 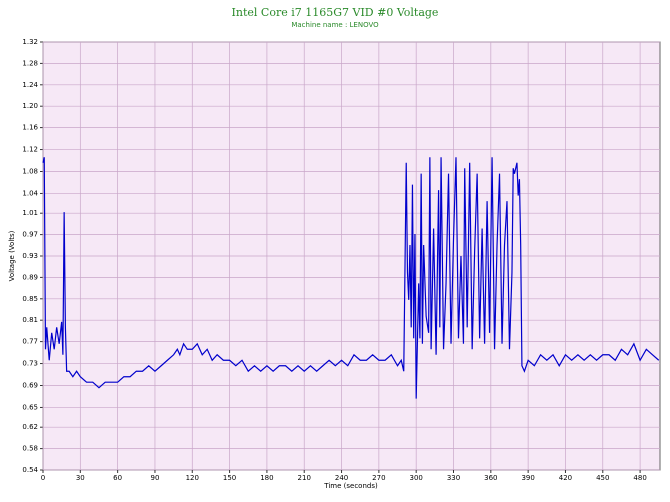 What do you see at coordinates (266, 478) in the screenshot?
I see `x-tick-label: 180` at bounding box center [266, 478].